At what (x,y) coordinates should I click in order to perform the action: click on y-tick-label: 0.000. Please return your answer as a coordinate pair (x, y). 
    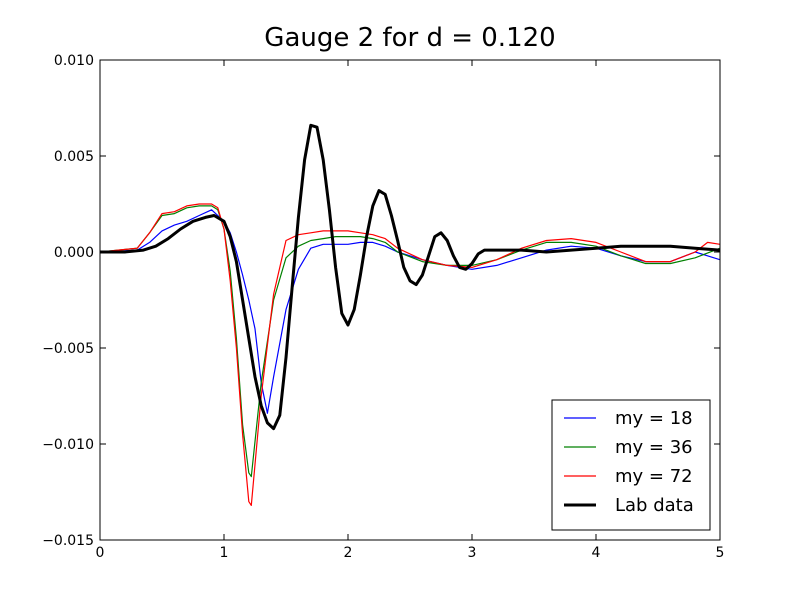
    Looking at the image, I should click on (74, 253).